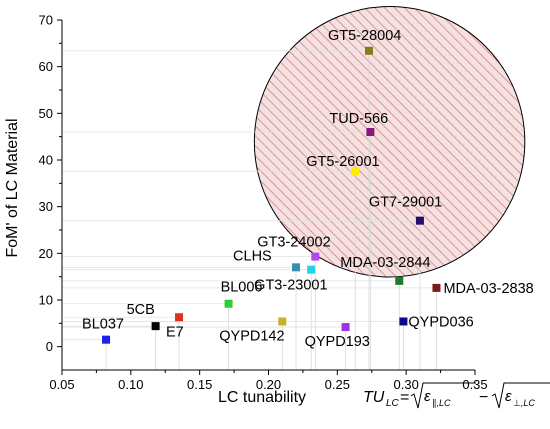 The height and width of the screenshot is (429, 550). Describe the element at coordinates (403, 321) in the screenshot. I see `data-point-qypd036` at that location.